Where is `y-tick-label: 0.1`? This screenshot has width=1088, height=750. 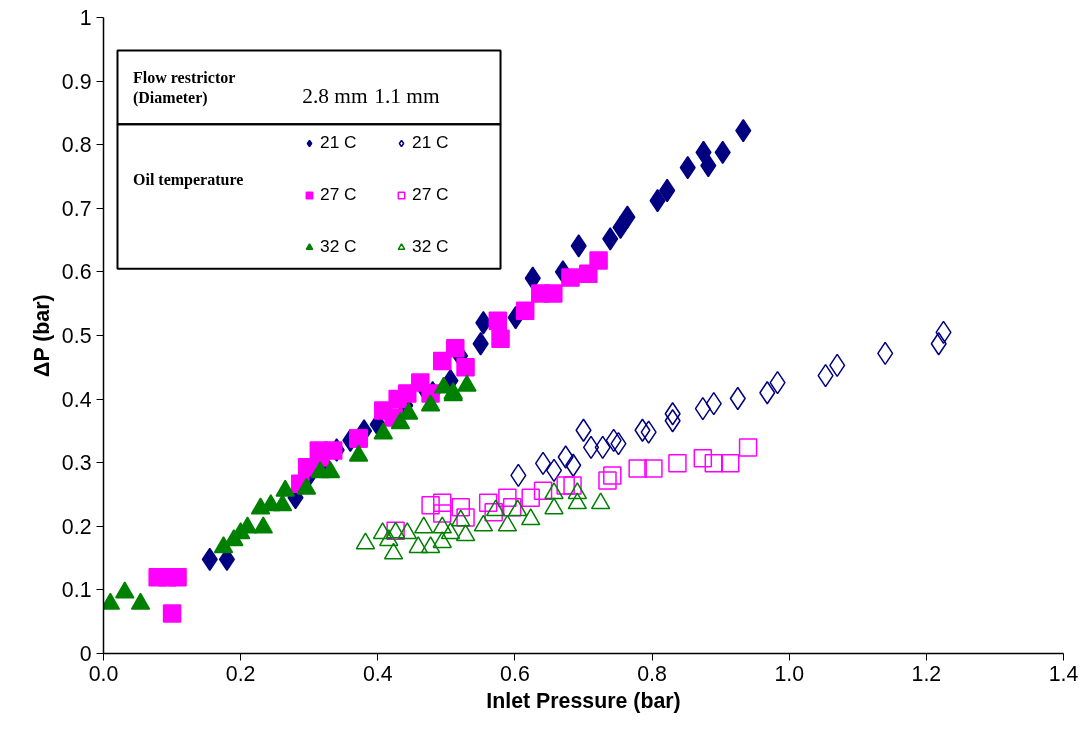
y-tick-label: 0.1 is located at coordinates (76, 590).